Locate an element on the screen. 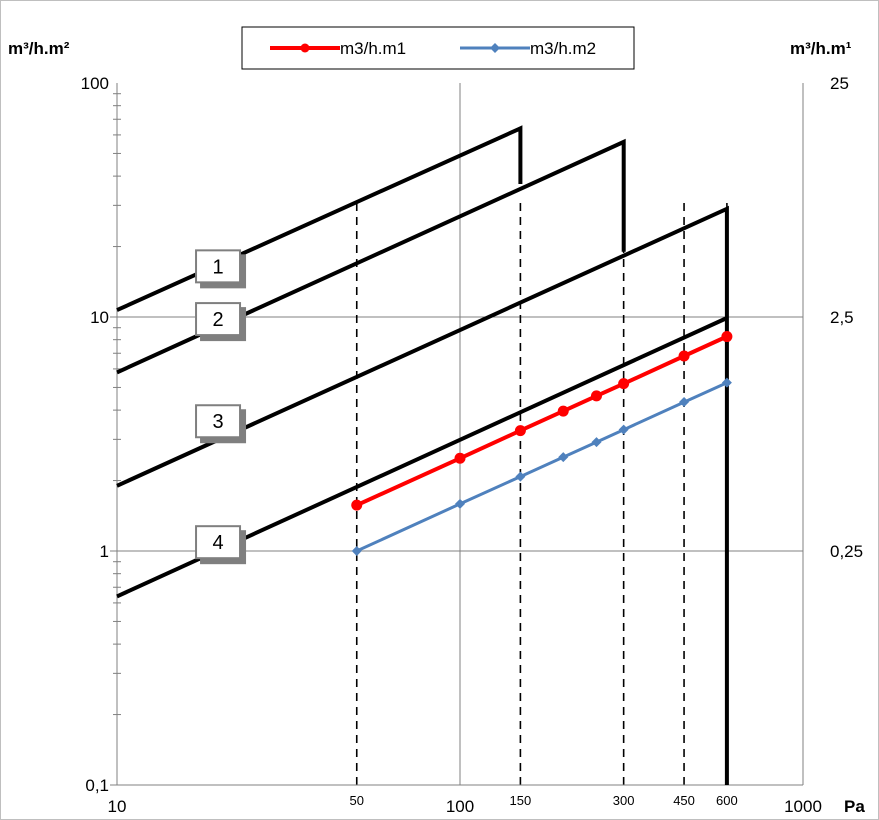  series-1-line is located at coordinates (541, 421).